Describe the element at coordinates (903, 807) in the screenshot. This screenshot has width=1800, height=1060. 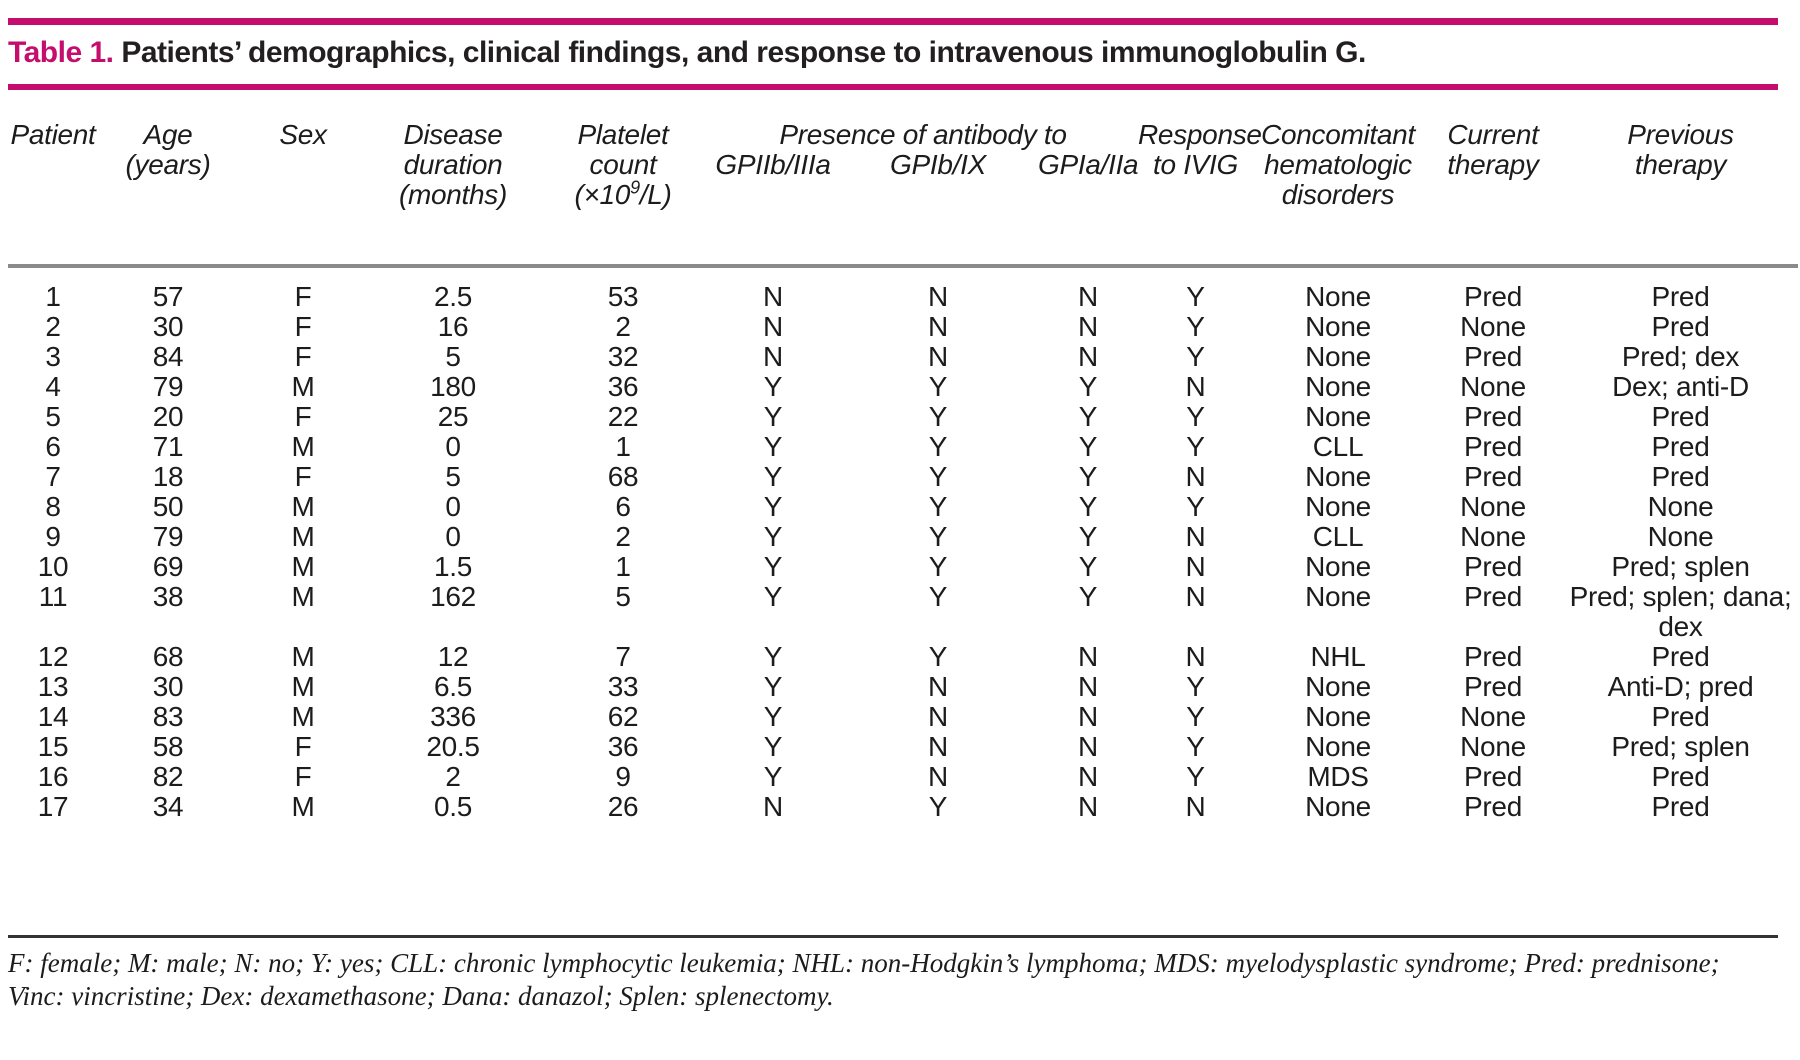
I see `table-row: 17 34 M 0.5 26 N Y N N None Pred Pred` at that location.